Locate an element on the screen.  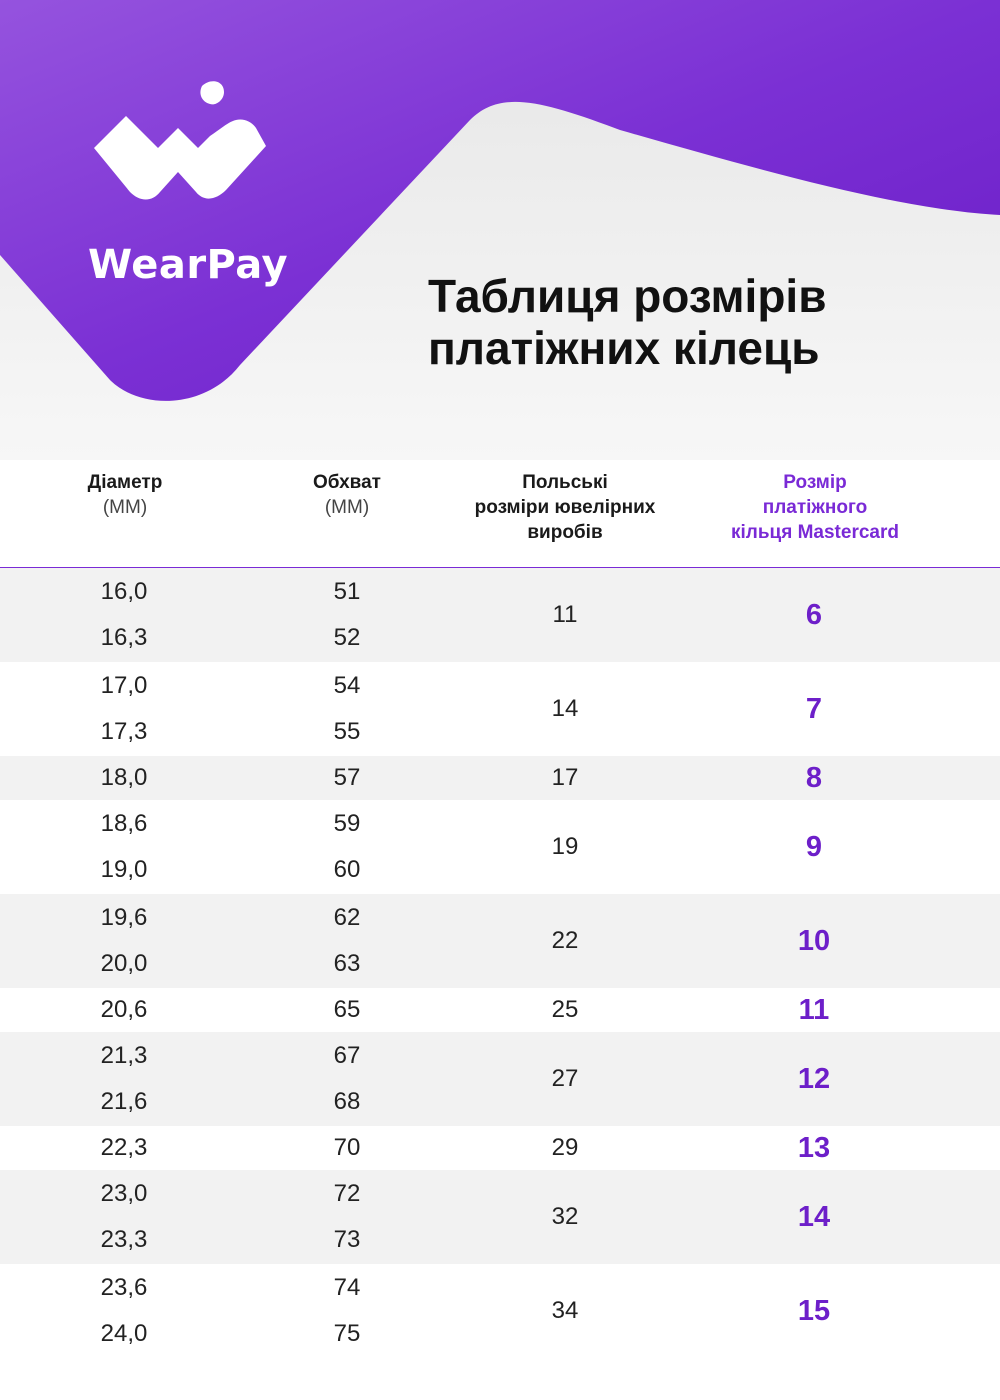
header-polish-line-2: розміри ювелірних is located at coordinates (565, 507).